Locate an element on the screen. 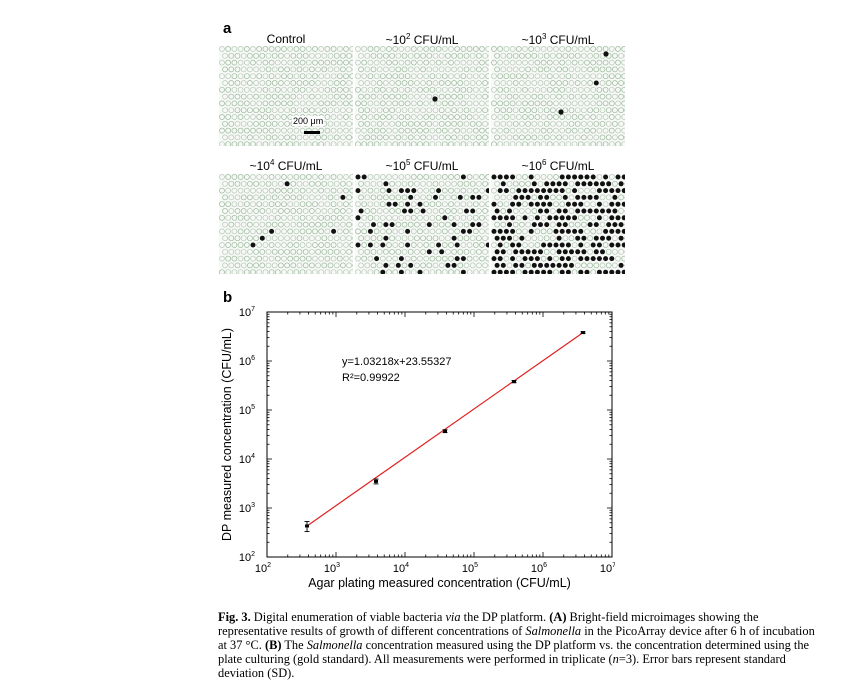 The height and width of the screenshot is (694, 864). fit-equation: y=1.03218x+23.55327 is located at coordinates (397, 362).